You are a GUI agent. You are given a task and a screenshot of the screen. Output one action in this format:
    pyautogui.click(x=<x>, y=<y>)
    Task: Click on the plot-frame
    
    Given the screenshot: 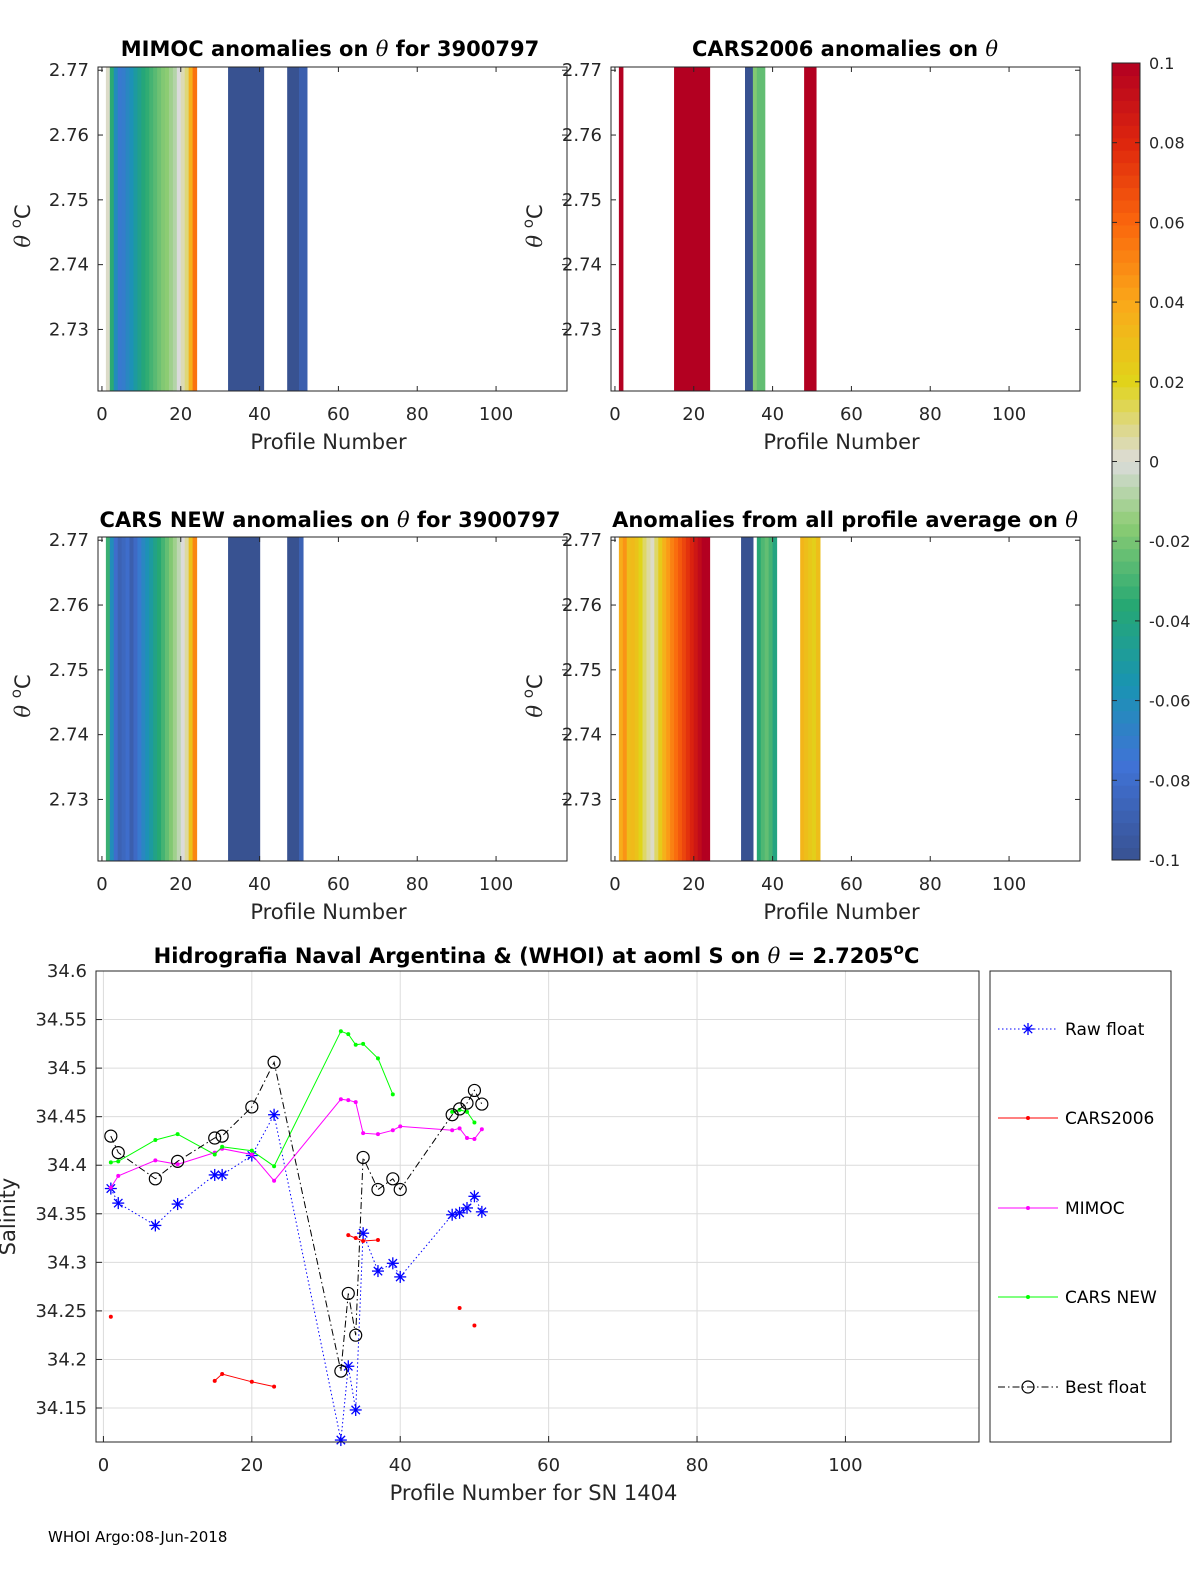 What is the action you would take?
    pyautogui.click(x=845, y=229)
    